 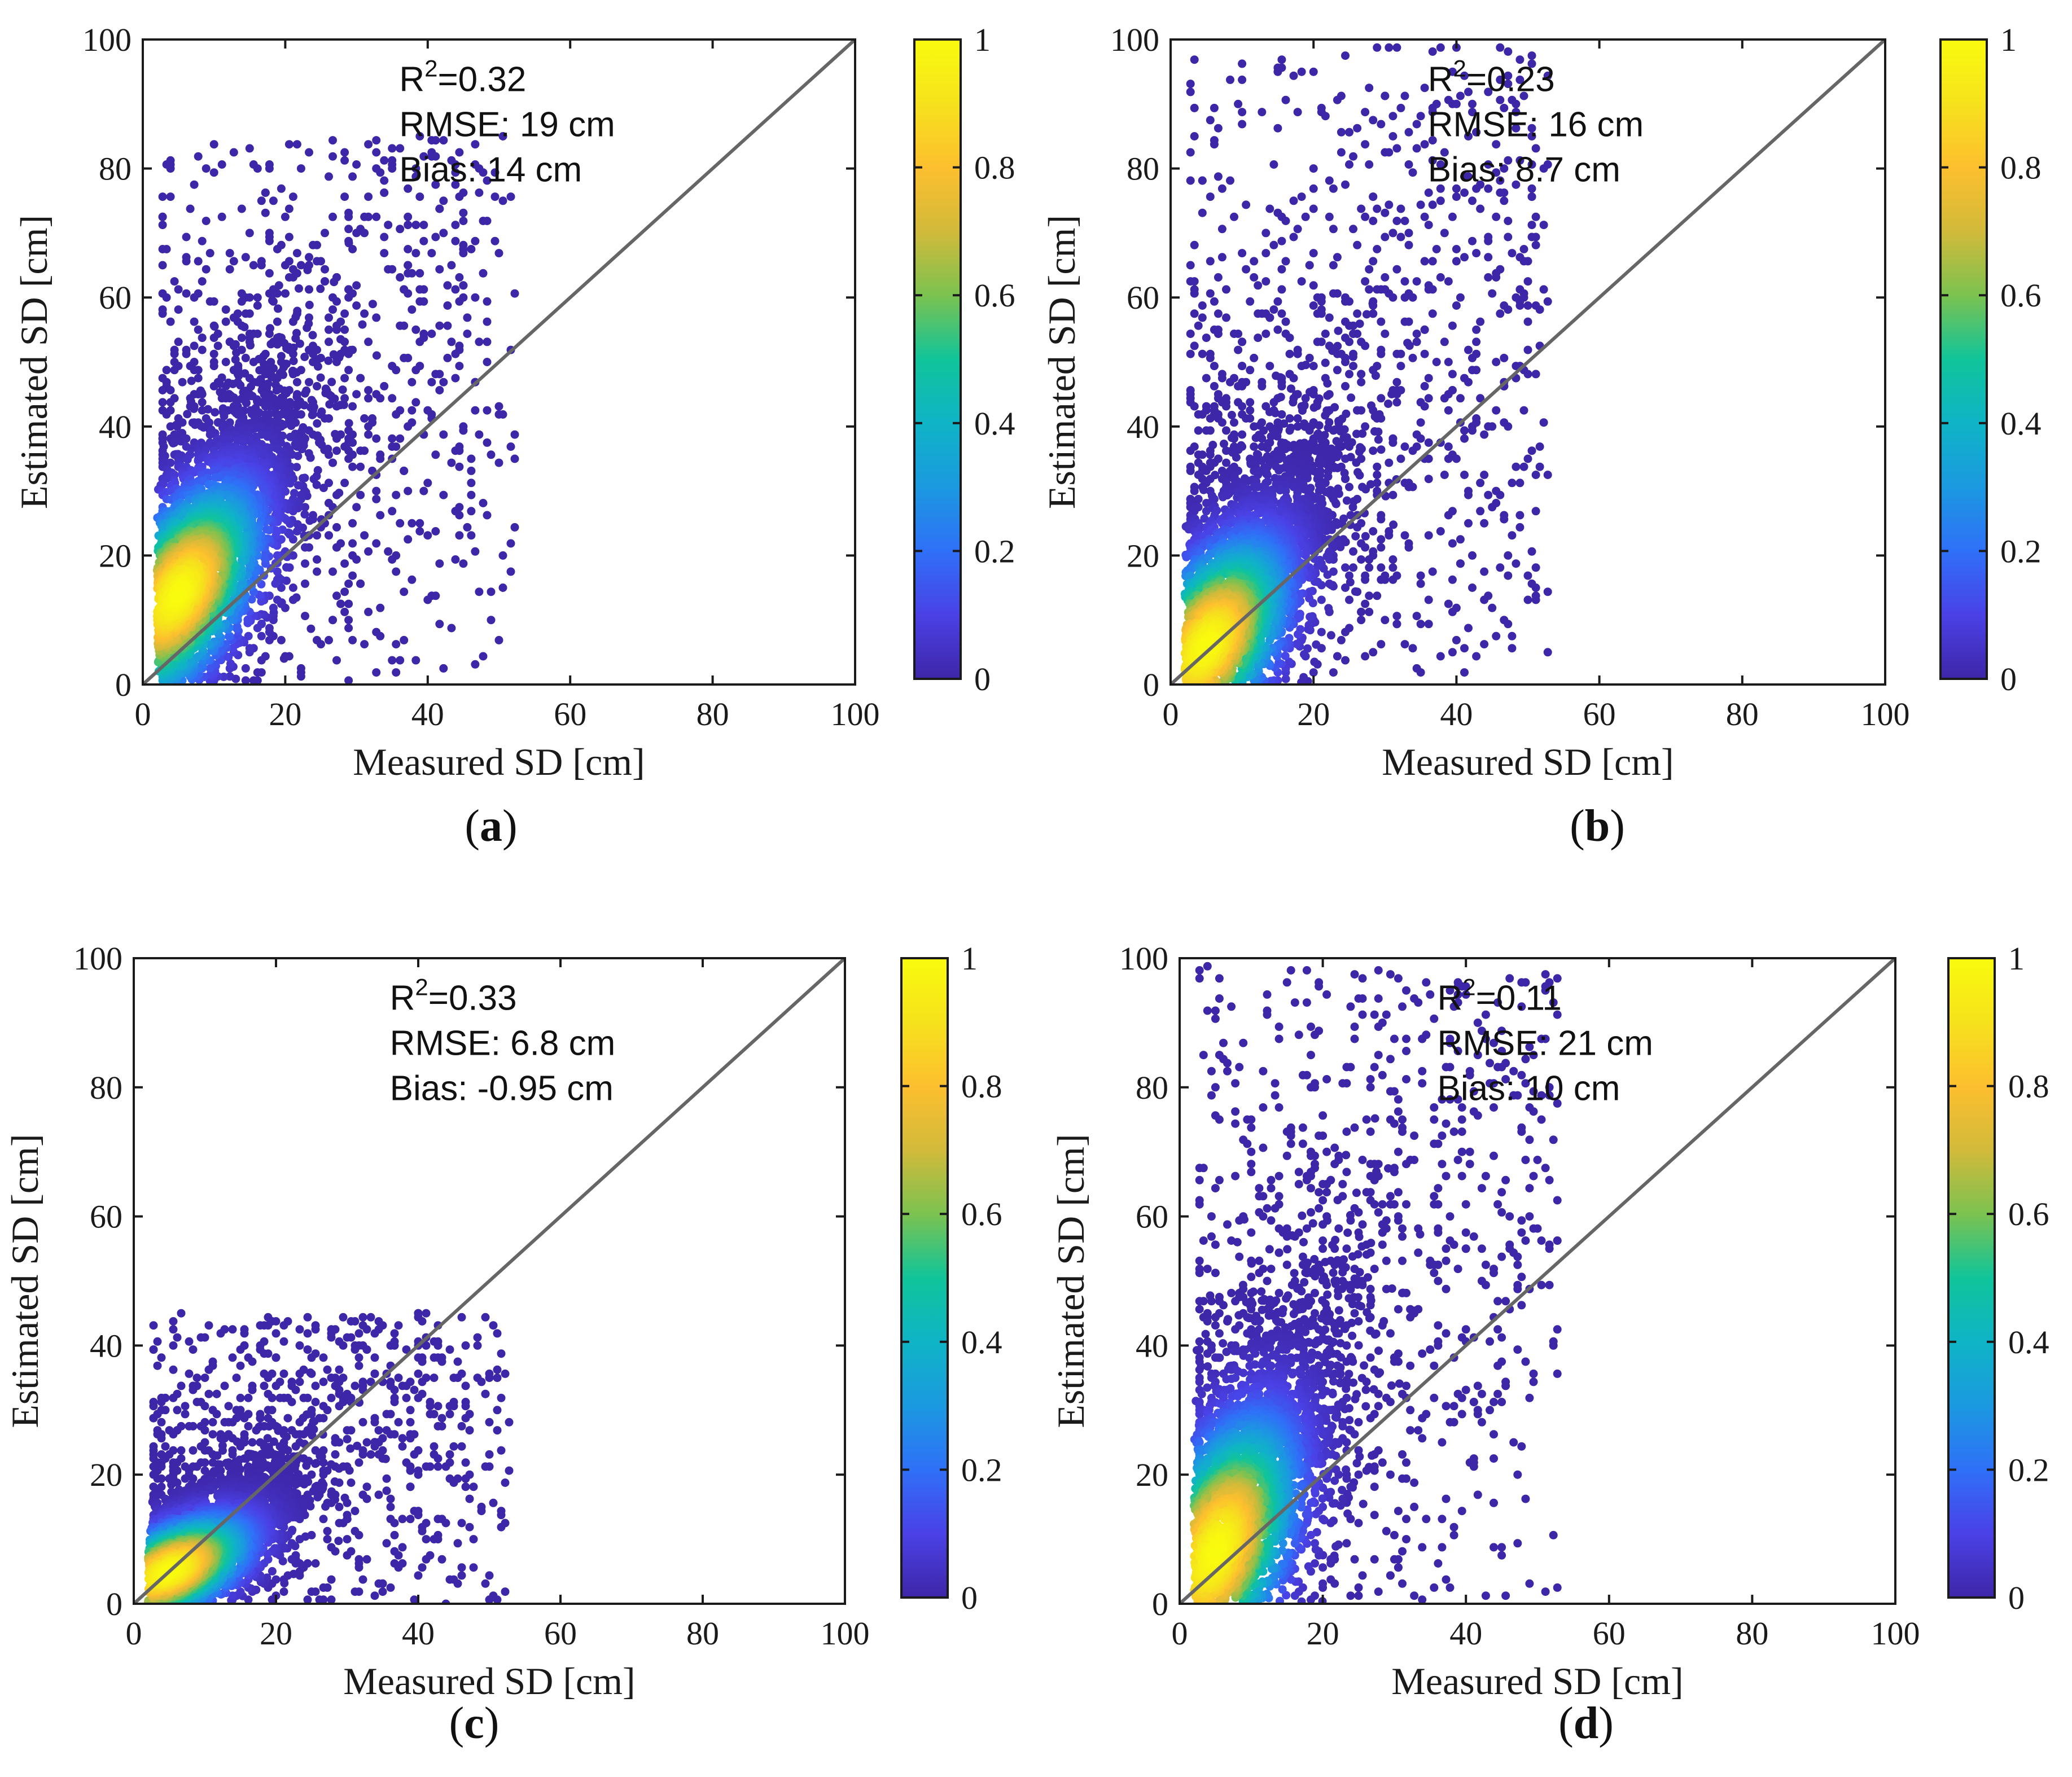 What do you see at coordinates (115, 555) in the screenshot?
I see `y-tick-label: 20` at bounding box center [115, 555].